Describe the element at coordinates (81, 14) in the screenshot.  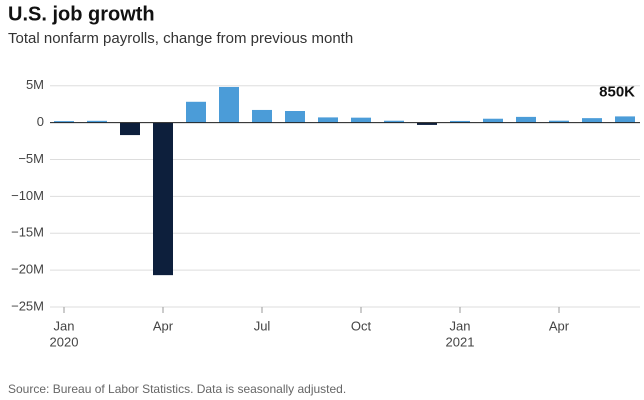
I see `chart-title: U.S. job growth` at that location.